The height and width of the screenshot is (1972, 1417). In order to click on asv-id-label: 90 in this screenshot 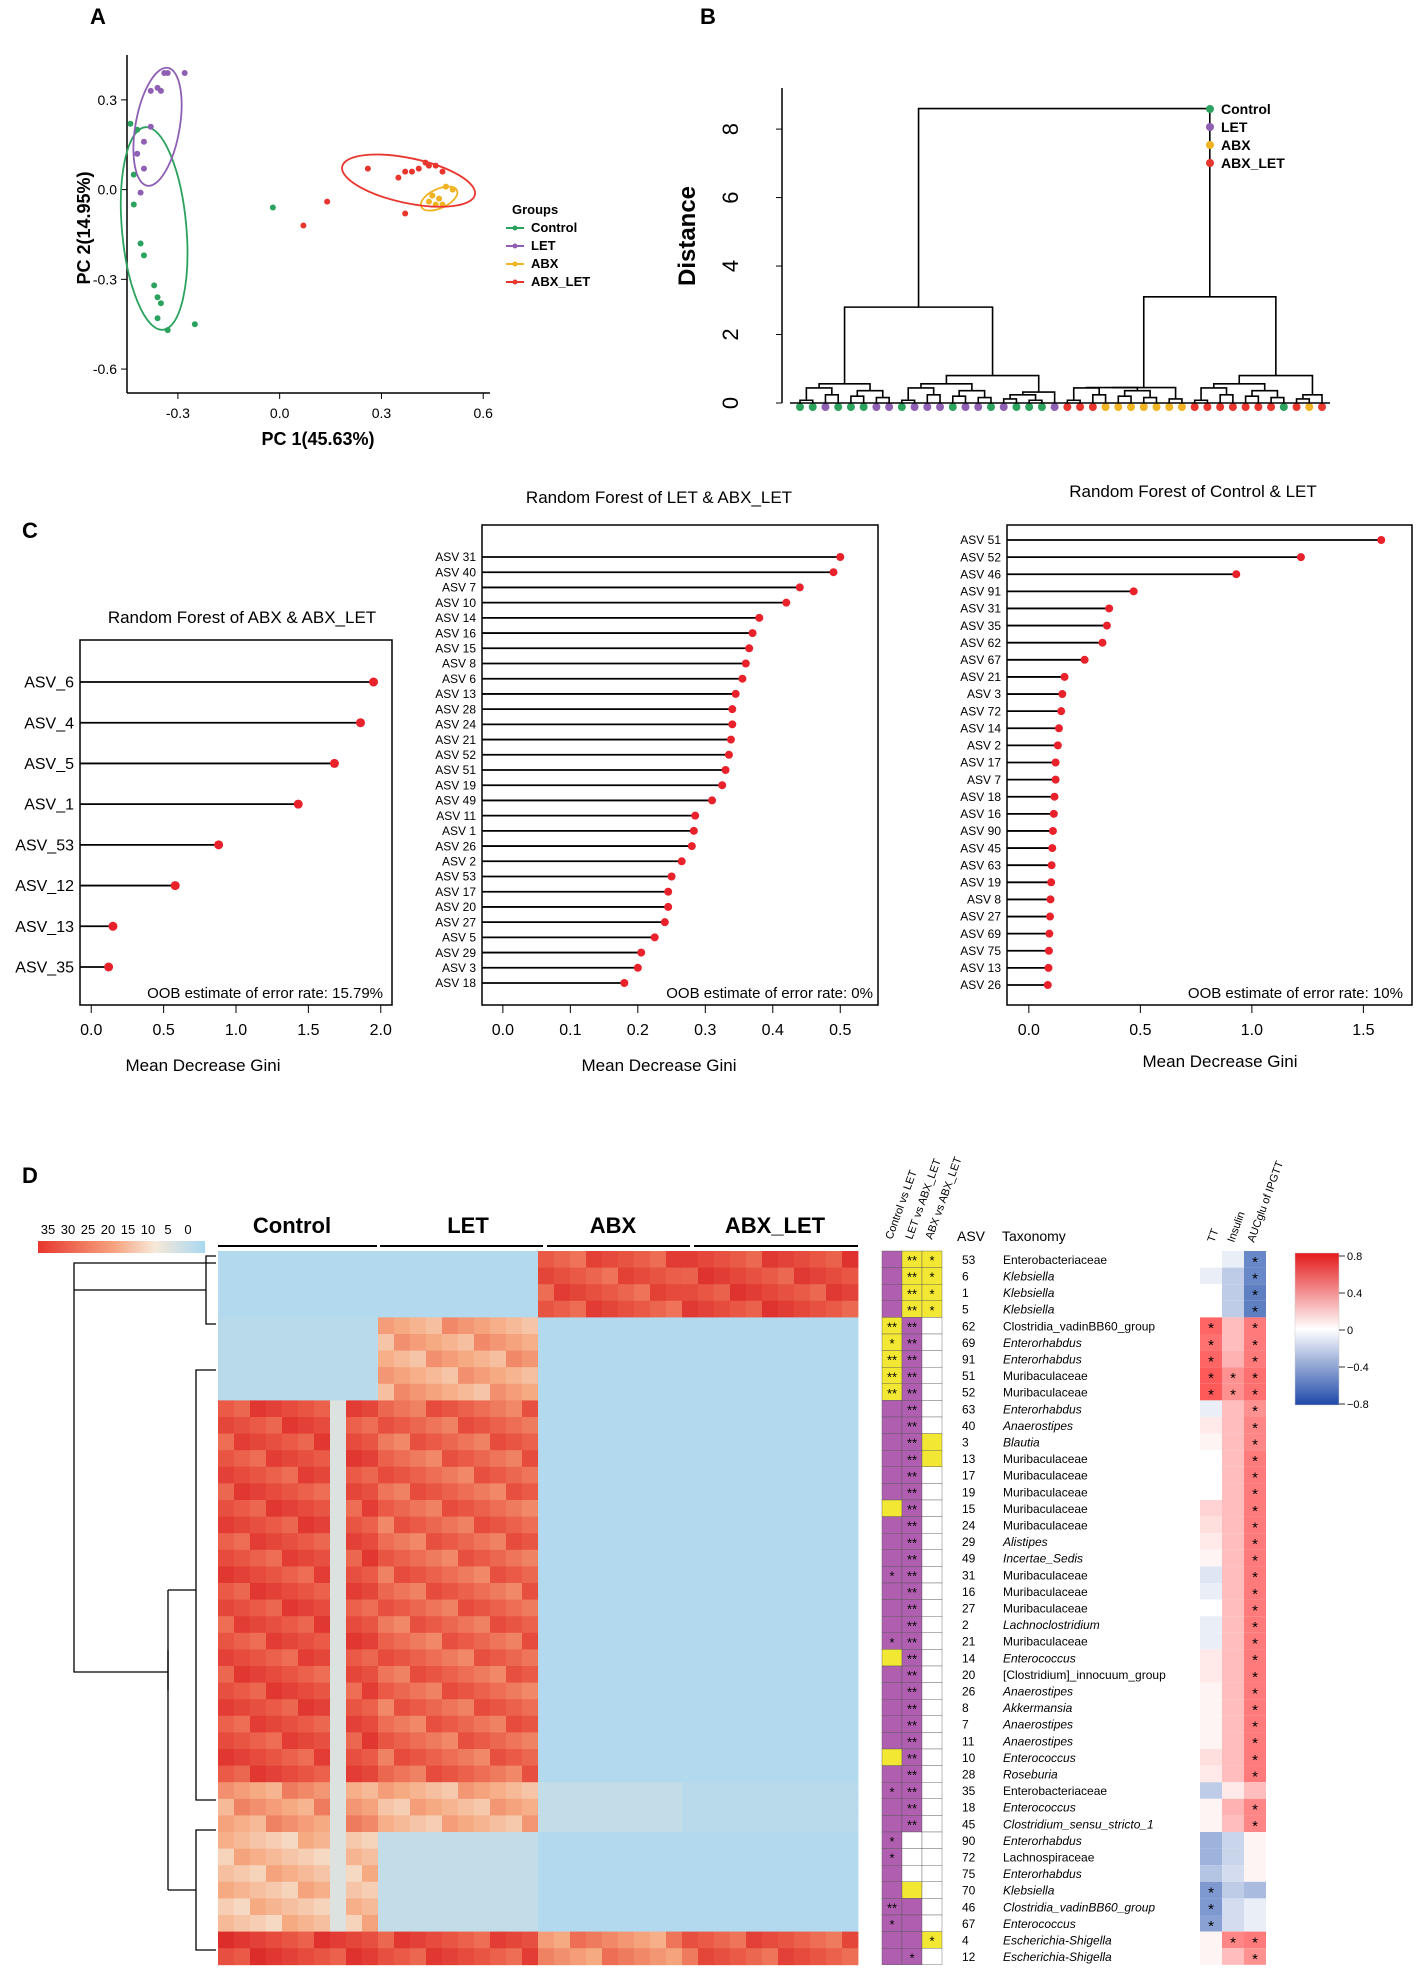, I will do `click(969, 1841)`.